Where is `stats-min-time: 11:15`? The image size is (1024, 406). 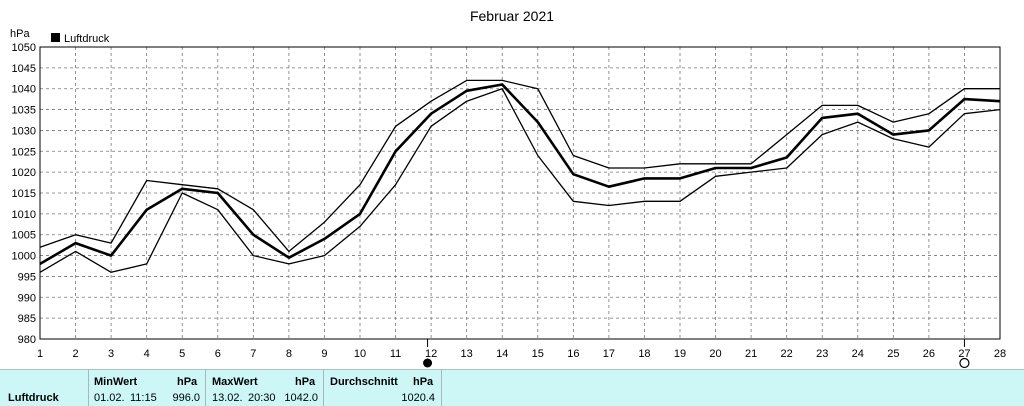 stats-min-time: 11:15 is located at coordinates (143, 398).